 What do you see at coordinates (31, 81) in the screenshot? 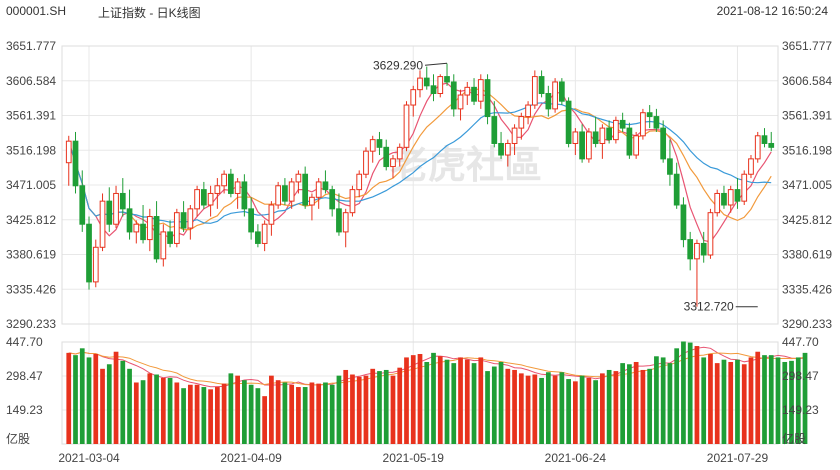
I see `price-tick-left: 3606.584` at bounding box center [31, 81].